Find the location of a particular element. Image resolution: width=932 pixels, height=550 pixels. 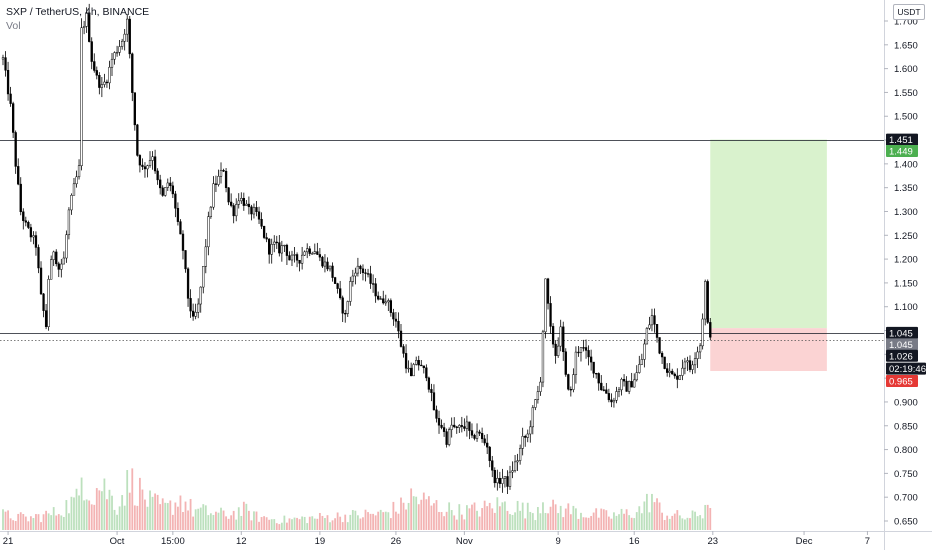

time-tick-label: Oct is located at coordinates (117, 541).